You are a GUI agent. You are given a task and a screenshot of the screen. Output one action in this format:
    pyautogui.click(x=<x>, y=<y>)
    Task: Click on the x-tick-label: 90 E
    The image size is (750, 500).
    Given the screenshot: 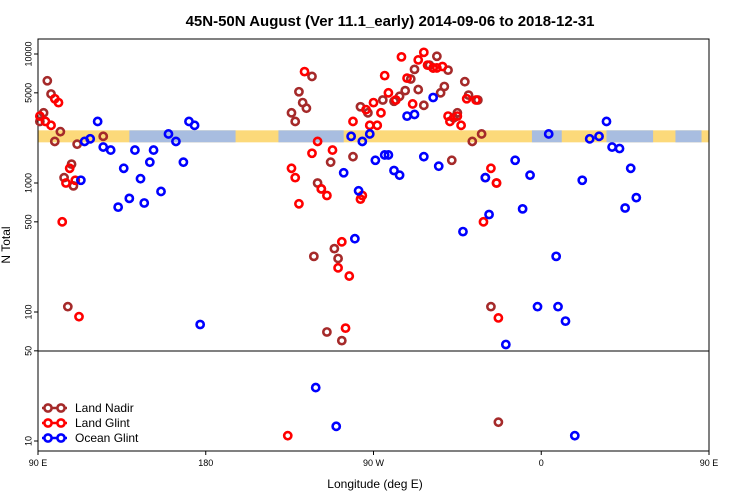 What is the action you would take?
    pyautogui.click(x=38, y=463)
    